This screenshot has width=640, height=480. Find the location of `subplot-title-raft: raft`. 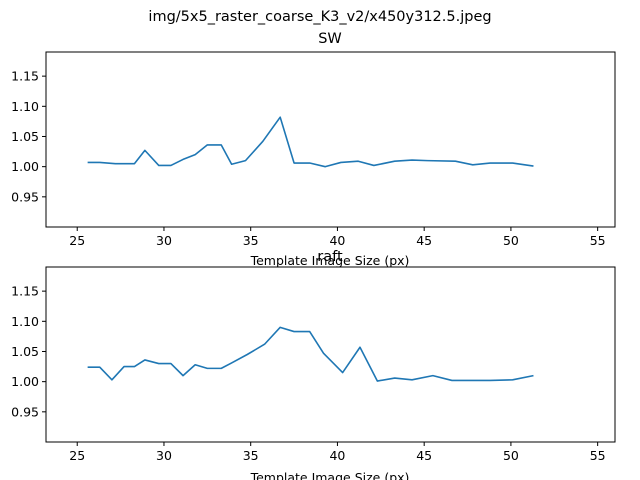

subplot-title-raft: raft is located at coordinates (330, 257).